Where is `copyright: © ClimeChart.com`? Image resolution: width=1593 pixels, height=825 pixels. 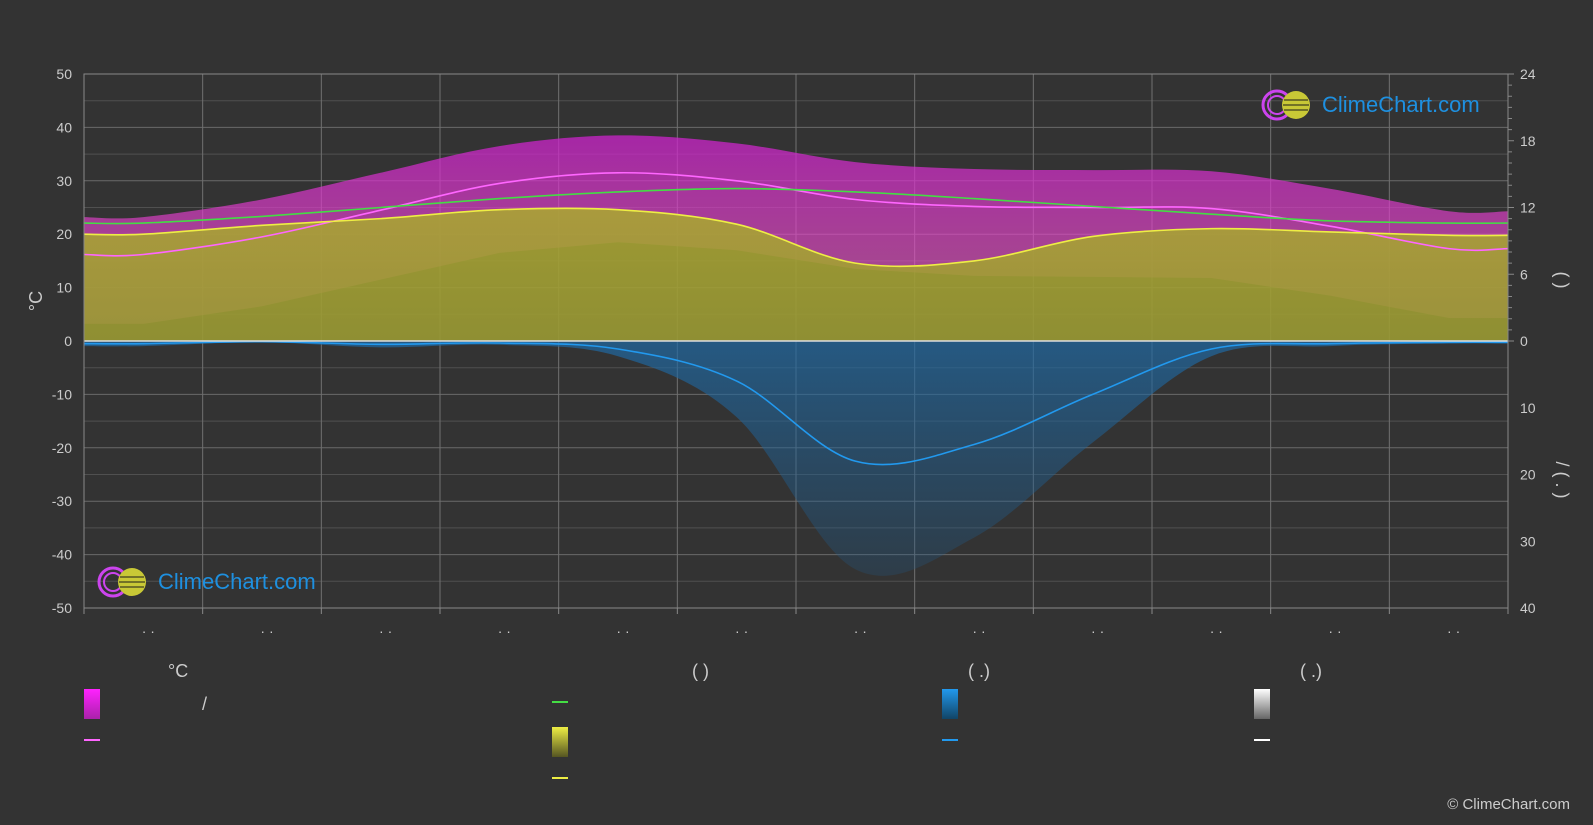 copyright: © ClimeChart.com is located at coordinates (1508, 804).